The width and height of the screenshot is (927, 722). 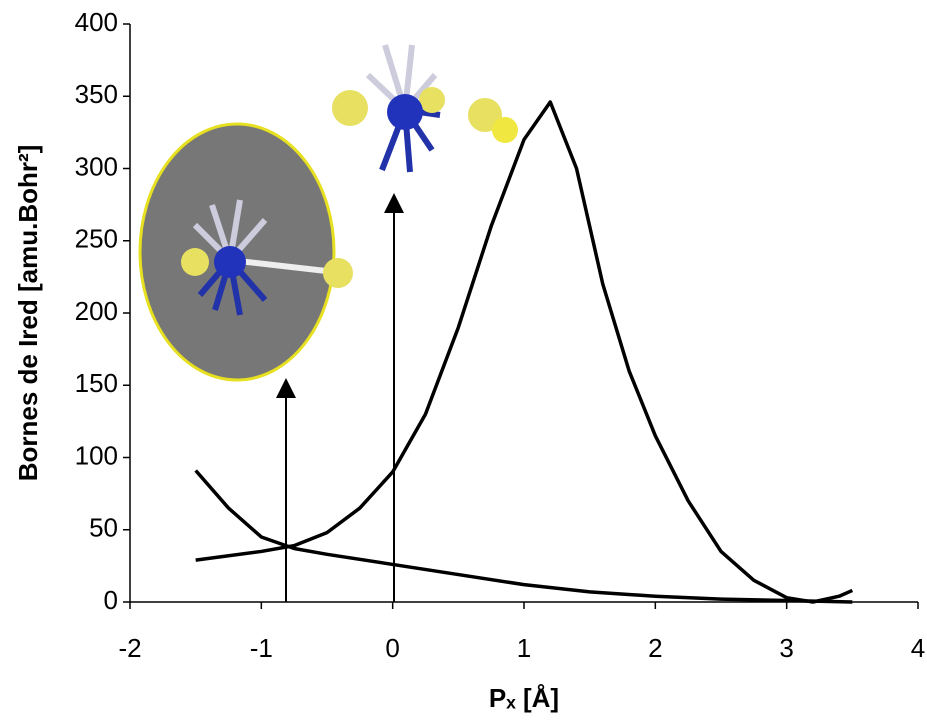 I want to click on x-tick-label: 0, so click(x=392, y=648).